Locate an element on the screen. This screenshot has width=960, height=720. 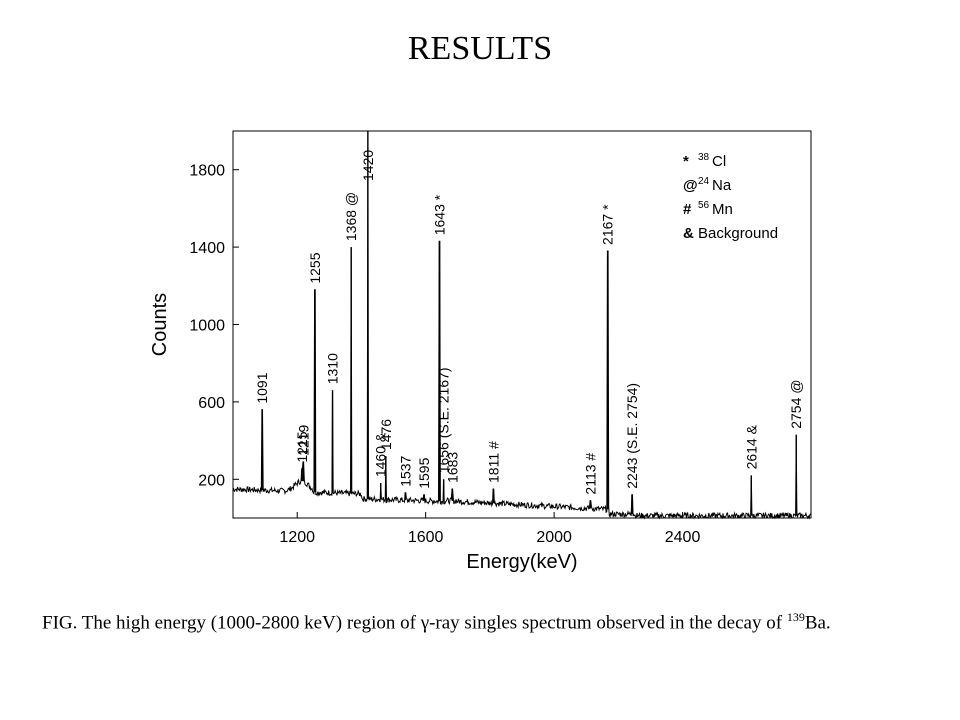
legend-mass: 38 is located at coordinates (704, 157).